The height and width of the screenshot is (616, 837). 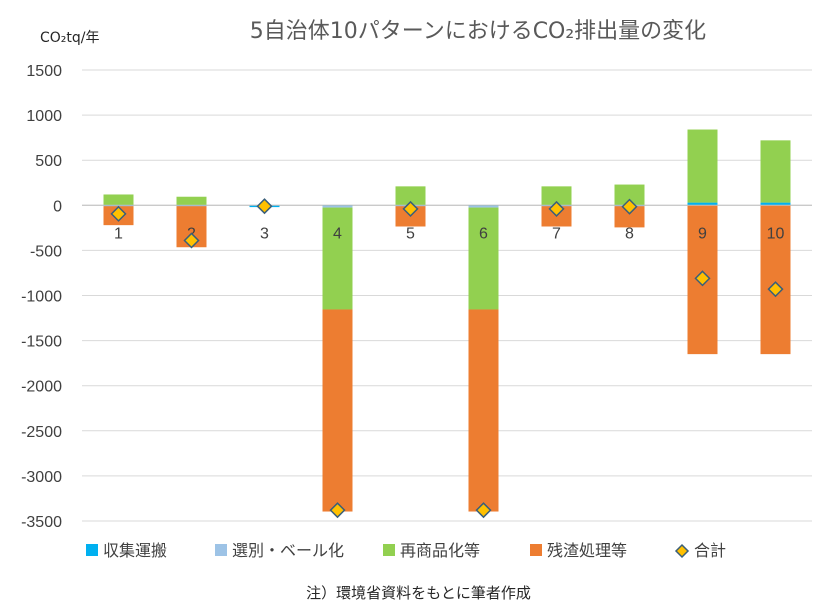 I want to click on x-tick-label: 6, so click(x=483, y=233).